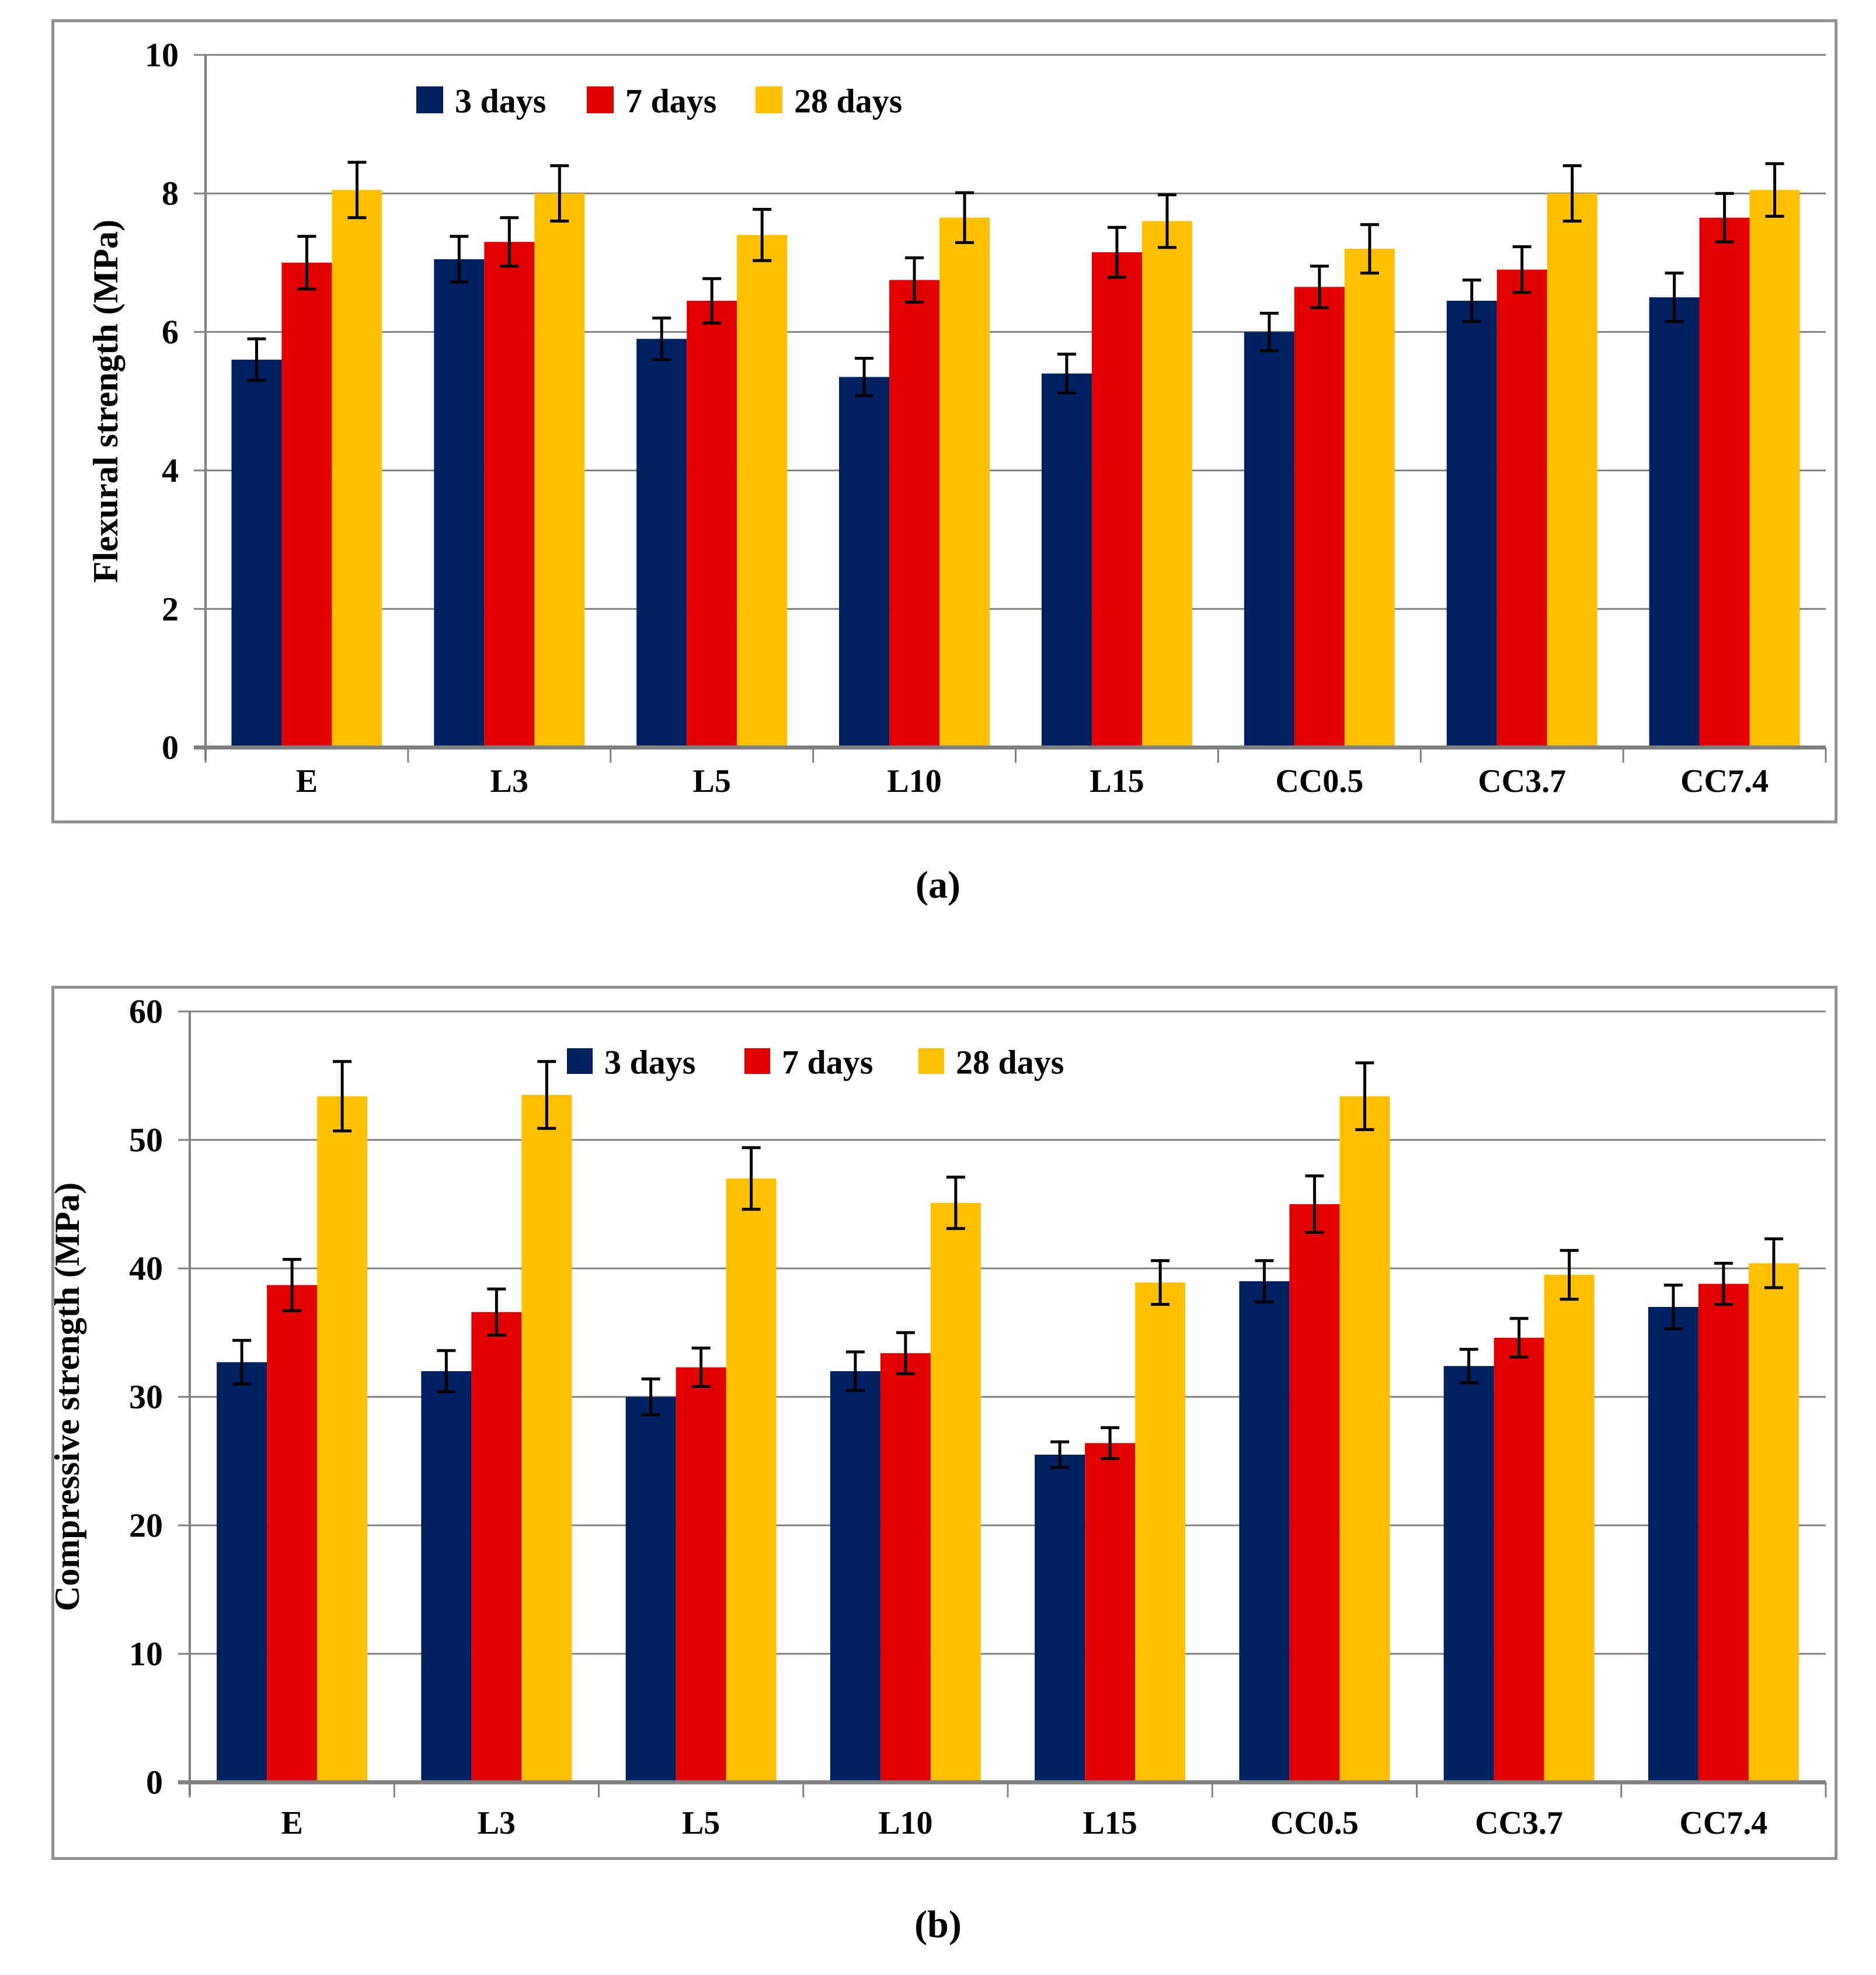  Describe the element at coordinates (146, 1140) in the screenshot. I see `y-tick-label: 50` at that location.